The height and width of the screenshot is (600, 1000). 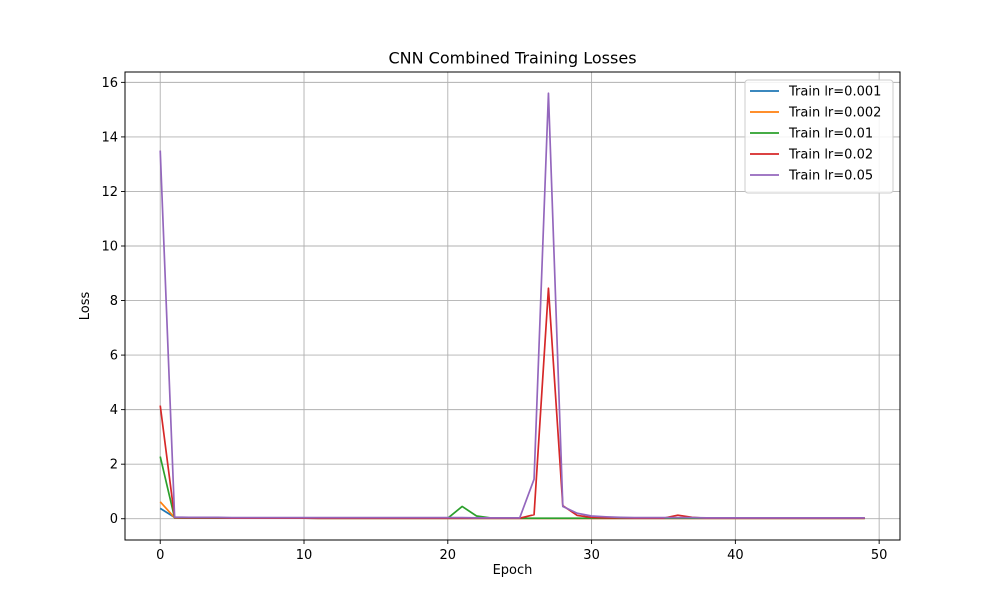 What do you see at coordinates (109, 83) in the screenshot?
I see `y-tick-label: 16` at bounding box center [109, 83].